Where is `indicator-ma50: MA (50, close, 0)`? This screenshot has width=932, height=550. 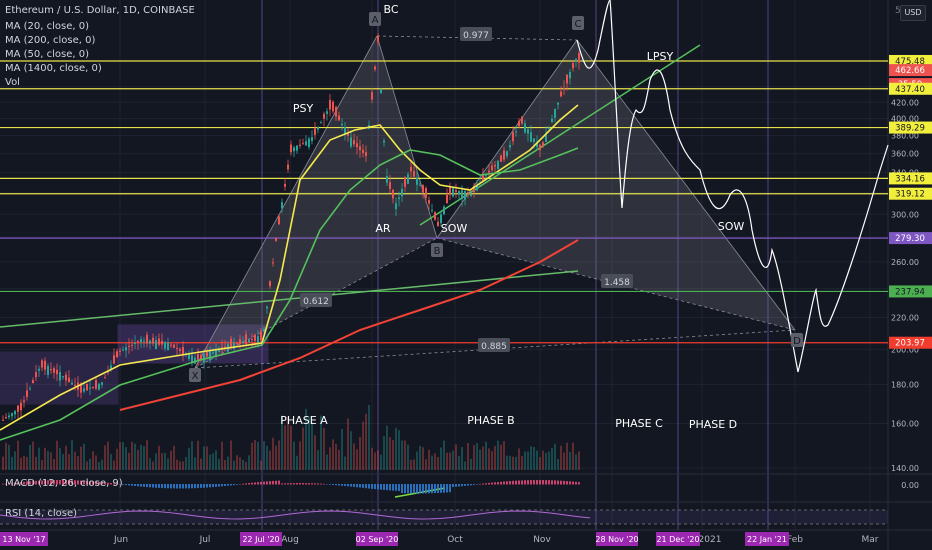 indicator-ma50: MA (50, close, 0) is located at coordinates (47, 54).